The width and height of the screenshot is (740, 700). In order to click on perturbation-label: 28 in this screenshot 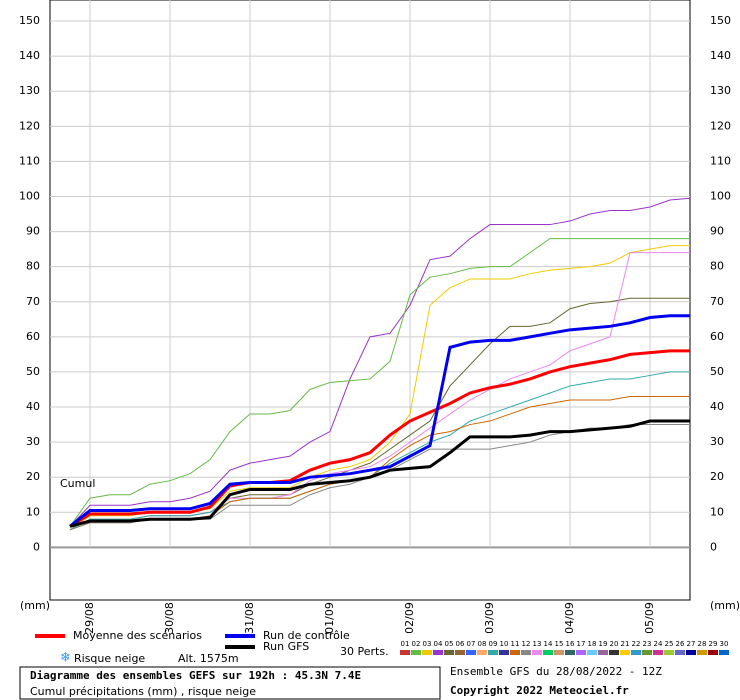, I will do `click(702, 644)`.